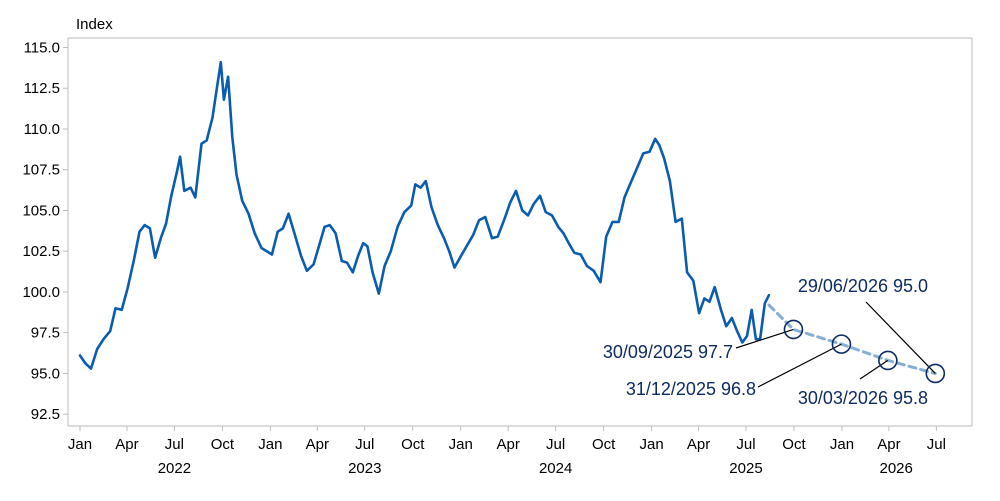  I want to click on annotation-label: 29/06/2026 95.0, so click(863, 286).